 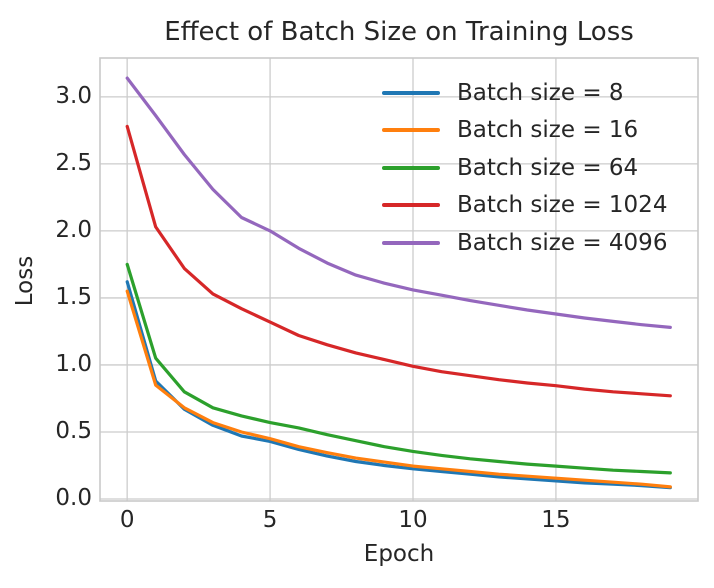 I want to click on y-tick-label: 2.0, so click(x=73, y=229).